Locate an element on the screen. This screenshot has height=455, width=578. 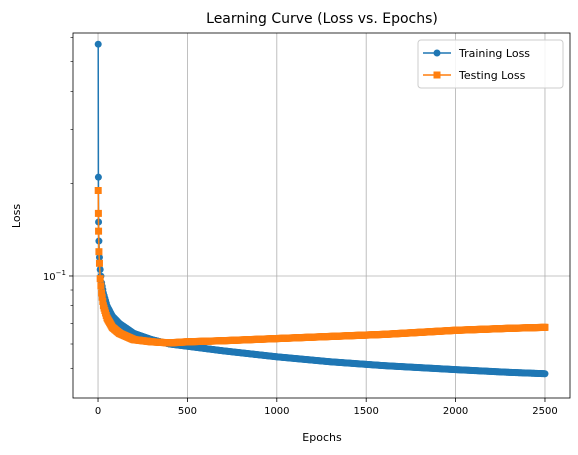
x-tick-label: 500 is located at coordinates (187, 411).